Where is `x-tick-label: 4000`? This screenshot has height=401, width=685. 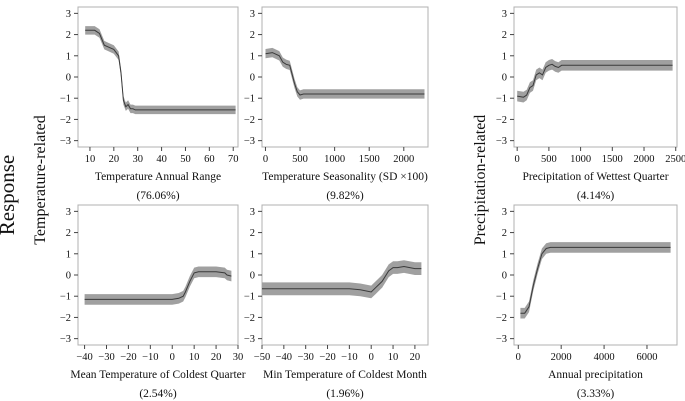
x-tick-label: 4000 is located at coordinates (604, 357).